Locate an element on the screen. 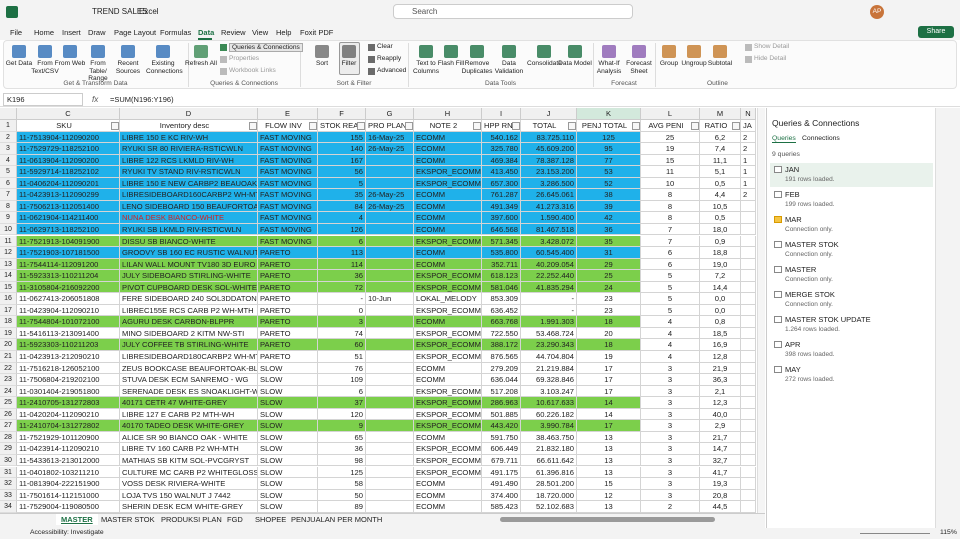 The image size is (960, 539). cell: 11-7521929-101120900 is located at coordinates (68, 437).